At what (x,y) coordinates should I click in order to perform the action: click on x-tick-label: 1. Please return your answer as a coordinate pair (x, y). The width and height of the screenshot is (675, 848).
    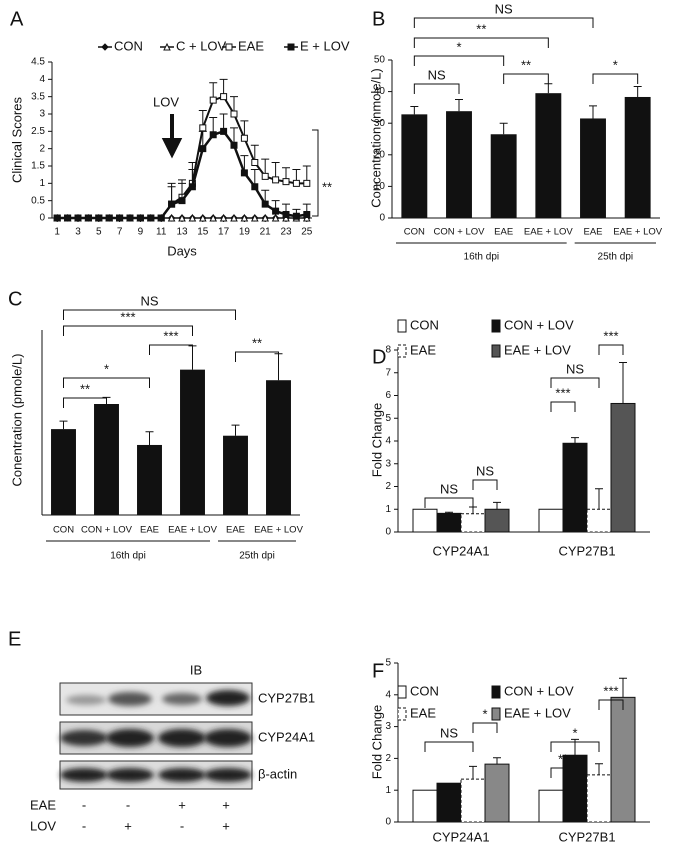
    Looking at the image, I should click on (57, 232).